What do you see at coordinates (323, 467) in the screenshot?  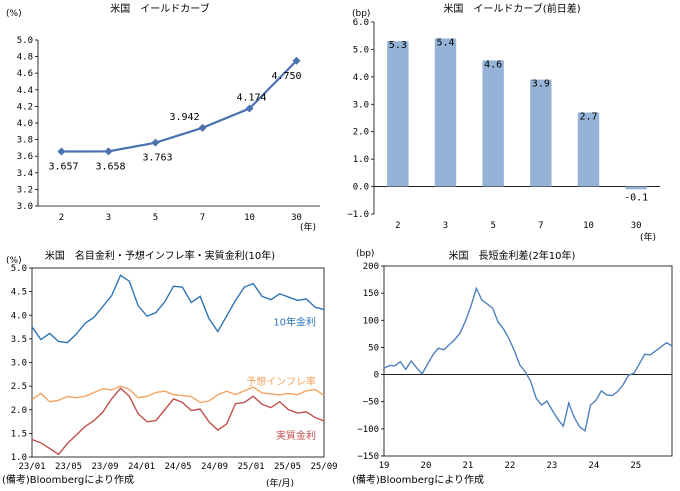 I see `rates-breakdown-xtick-label: 25/09` at bounding box center [323, 467].